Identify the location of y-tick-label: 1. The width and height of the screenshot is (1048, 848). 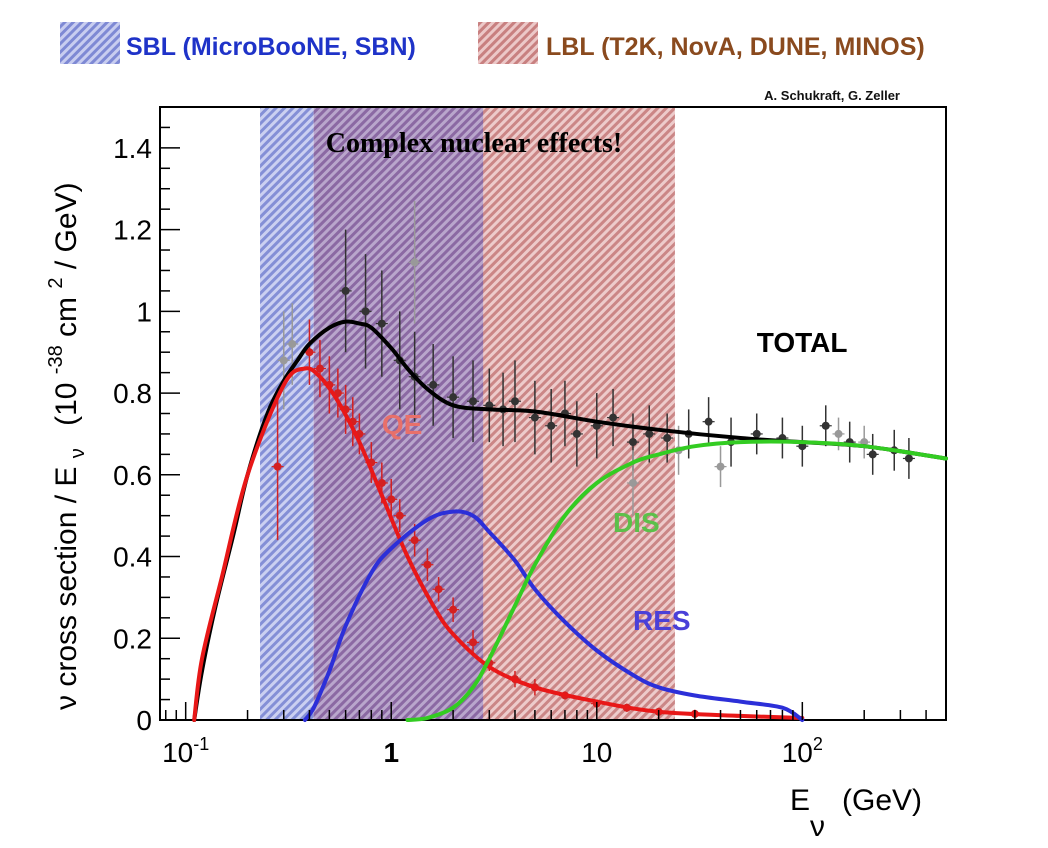
(144, 311).